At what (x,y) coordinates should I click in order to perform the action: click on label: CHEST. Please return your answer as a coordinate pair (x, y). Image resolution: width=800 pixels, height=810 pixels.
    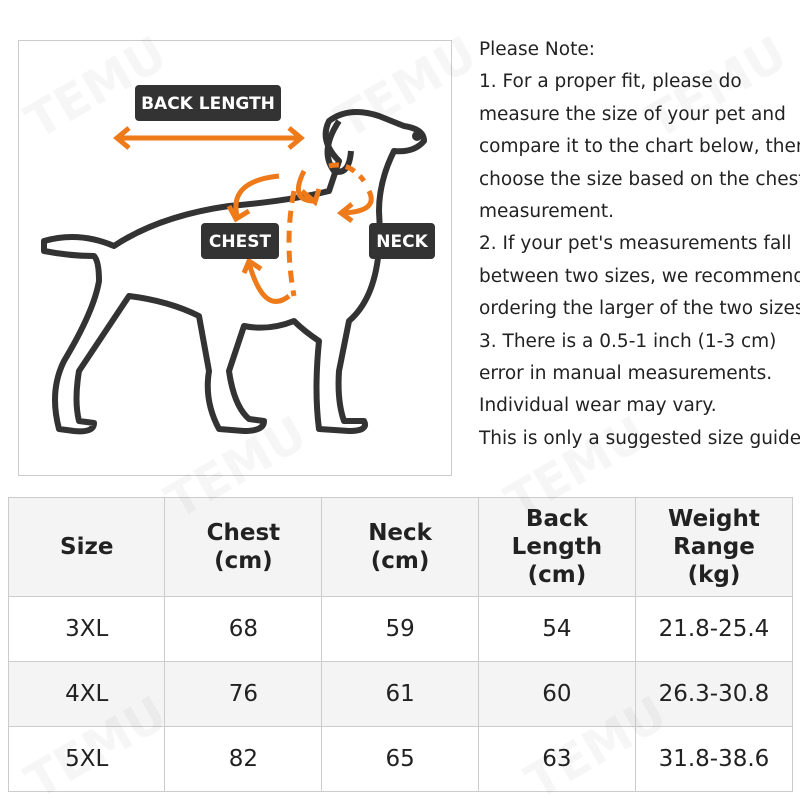
    Looking at the image, I should click on (240, 242).